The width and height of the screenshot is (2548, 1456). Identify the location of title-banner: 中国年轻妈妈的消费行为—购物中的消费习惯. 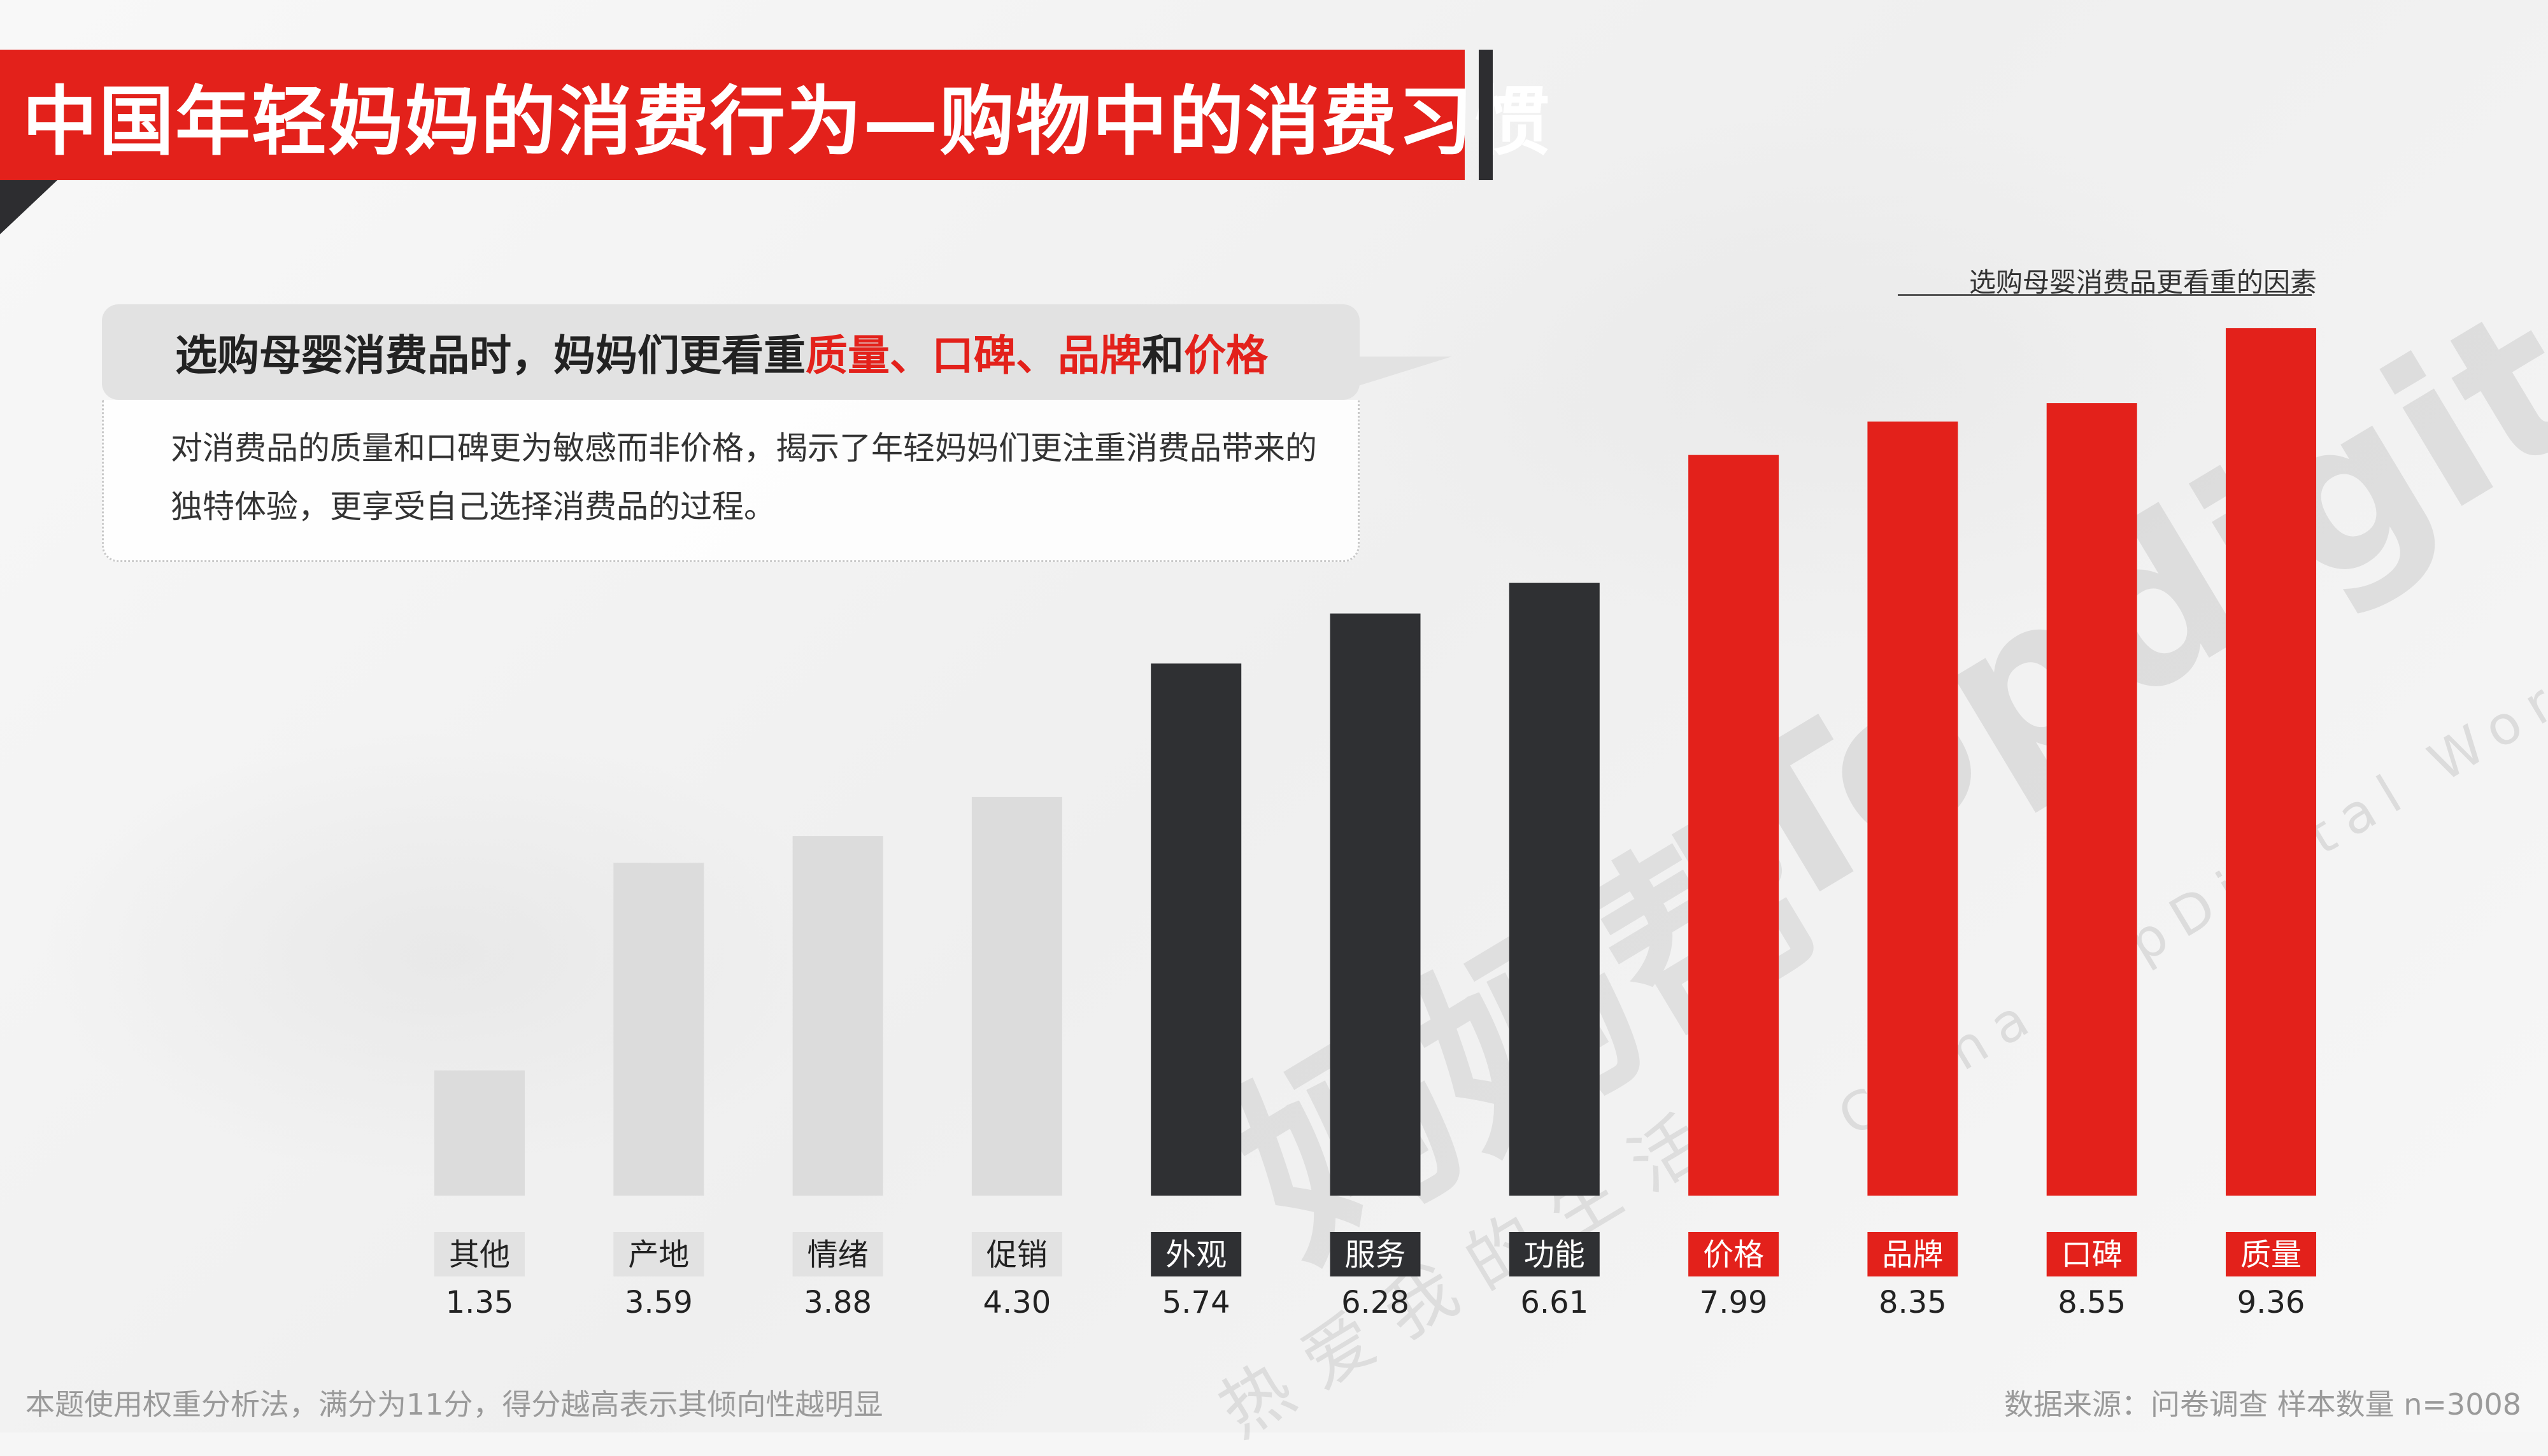
(774, 115).